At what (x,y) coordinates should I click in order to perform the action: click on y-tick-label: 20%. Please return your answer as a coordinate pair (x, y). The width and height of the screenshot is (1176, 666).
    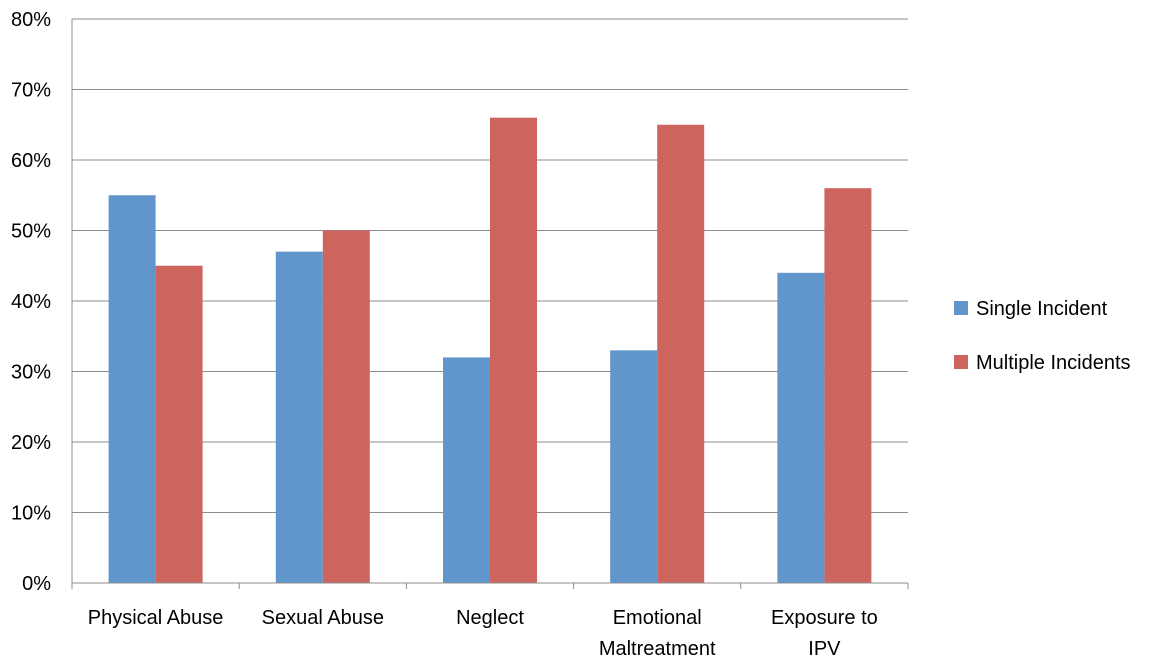
    Looking at the image, I should click on (31, 443).